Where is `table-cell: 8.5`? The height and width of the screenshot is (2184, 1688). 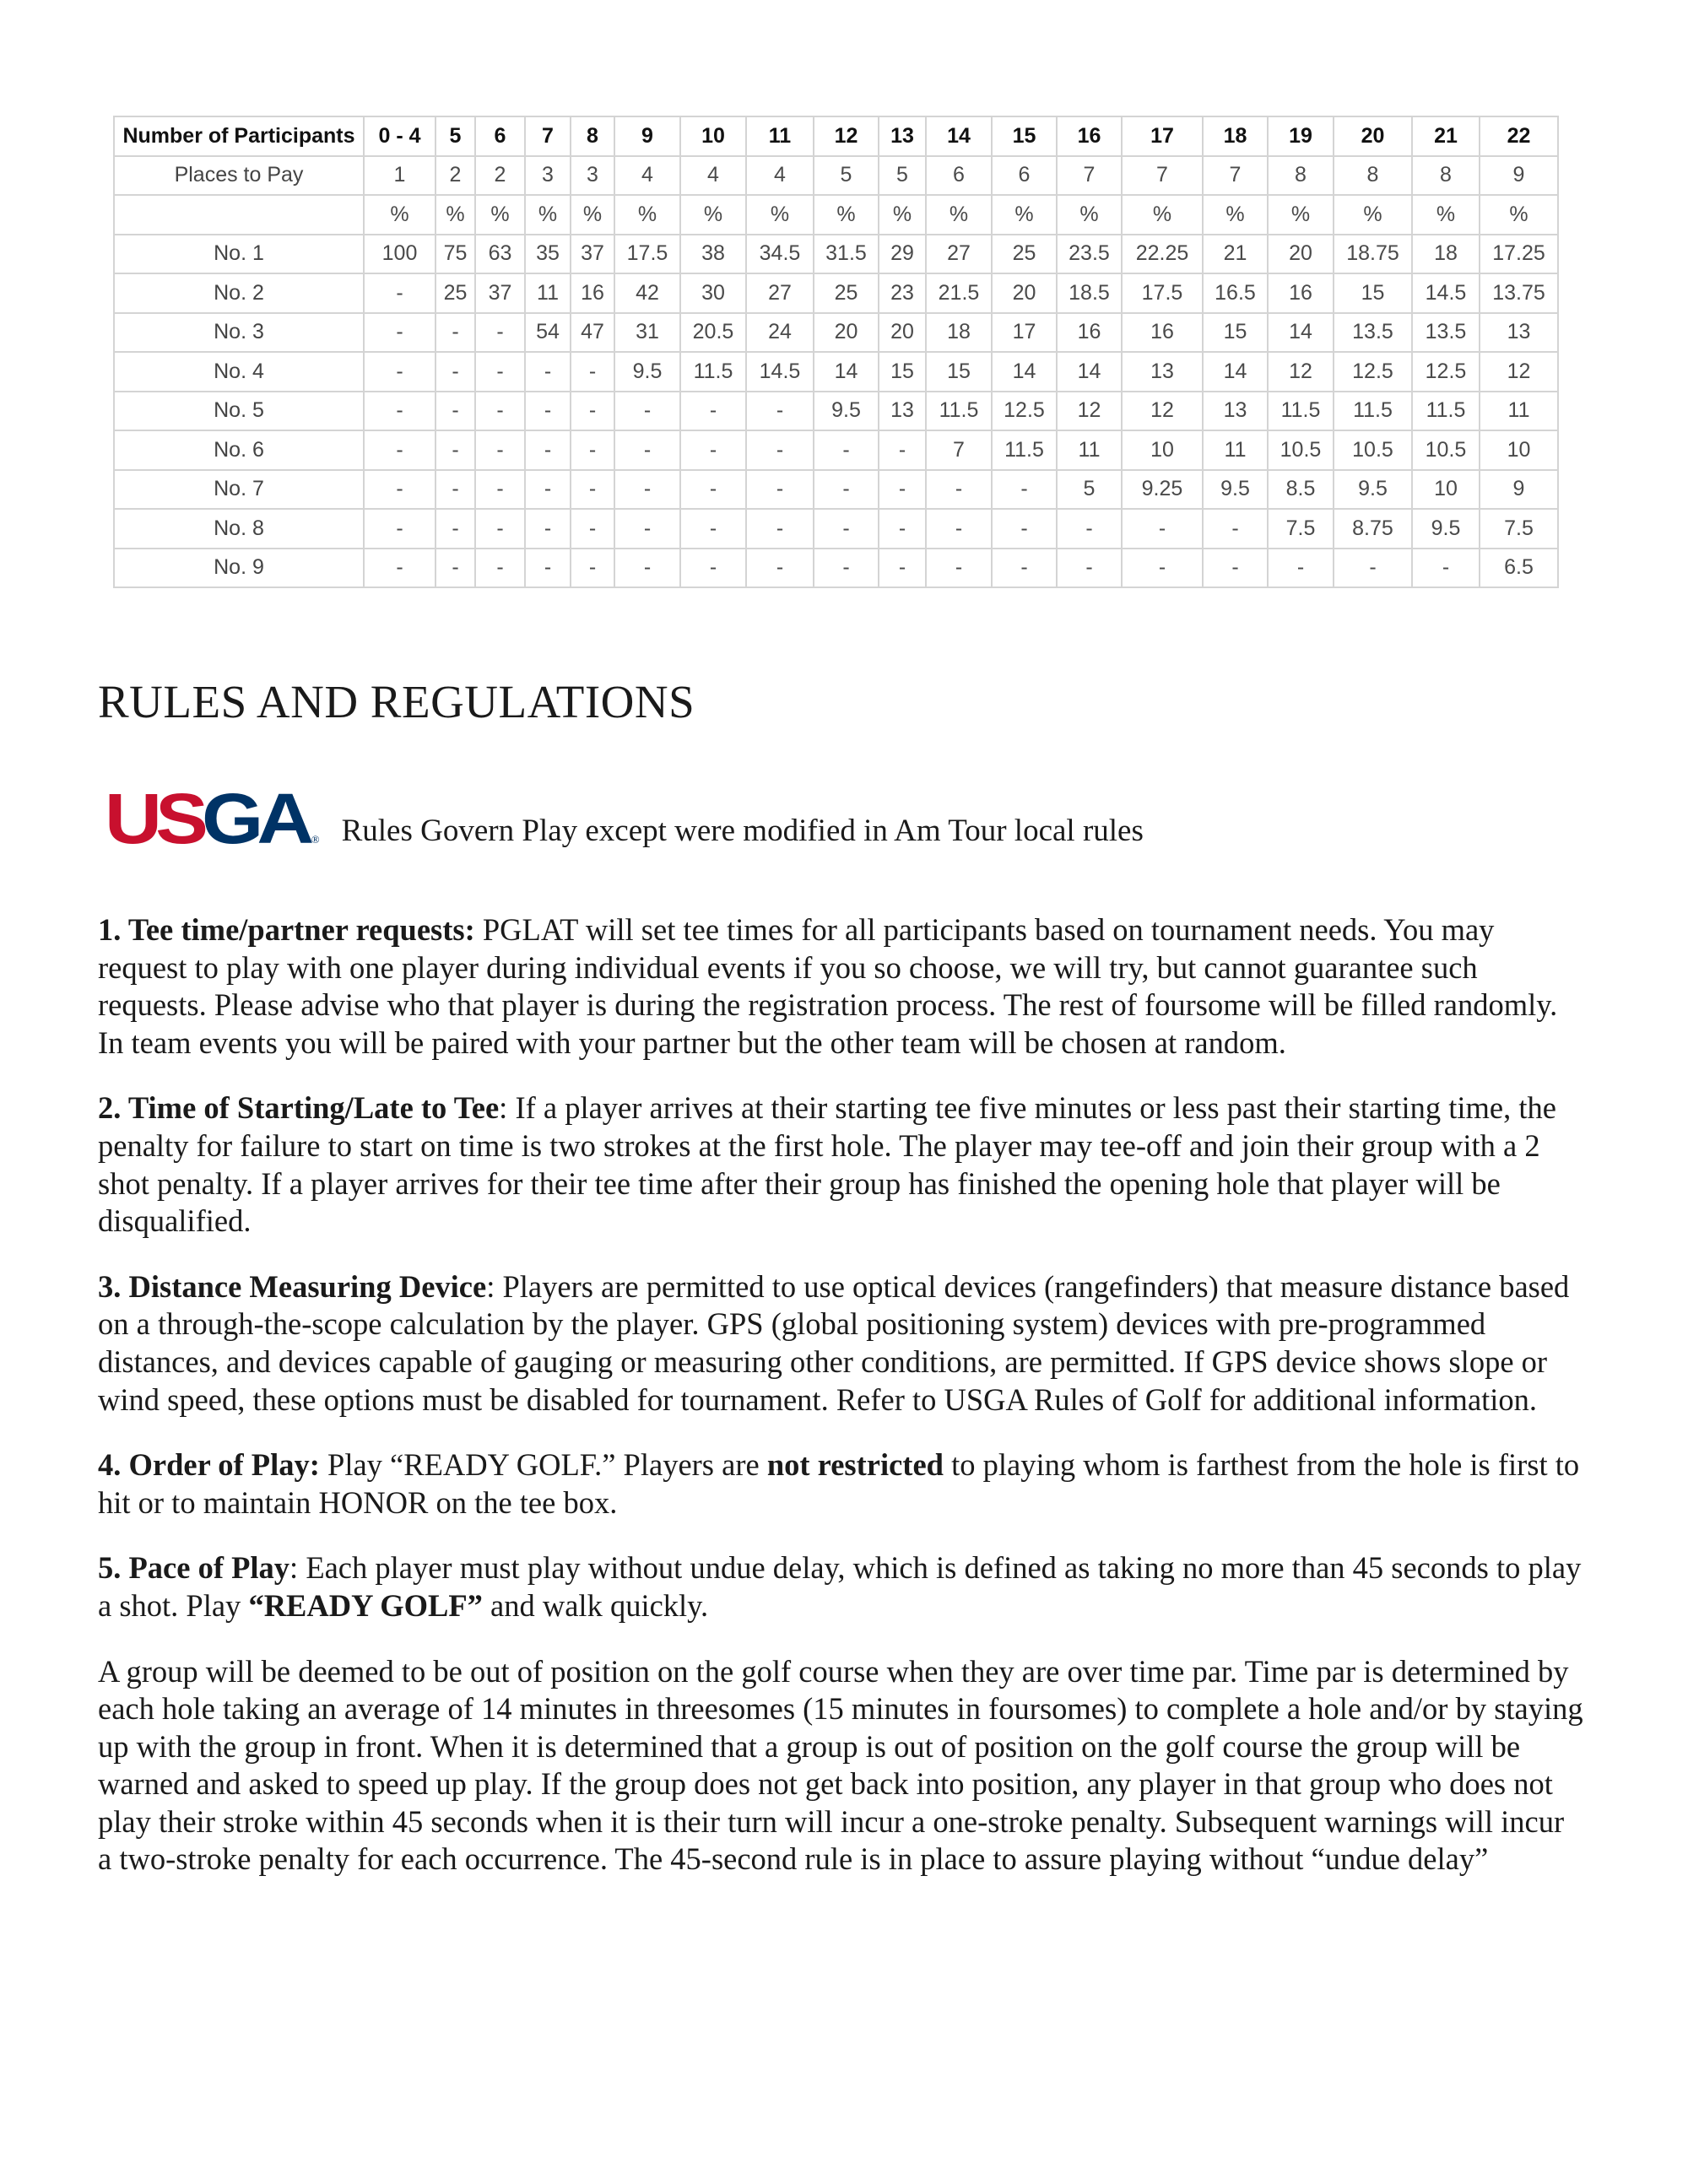 table-cell: 8.5 is located at coordinates (1300, 489).